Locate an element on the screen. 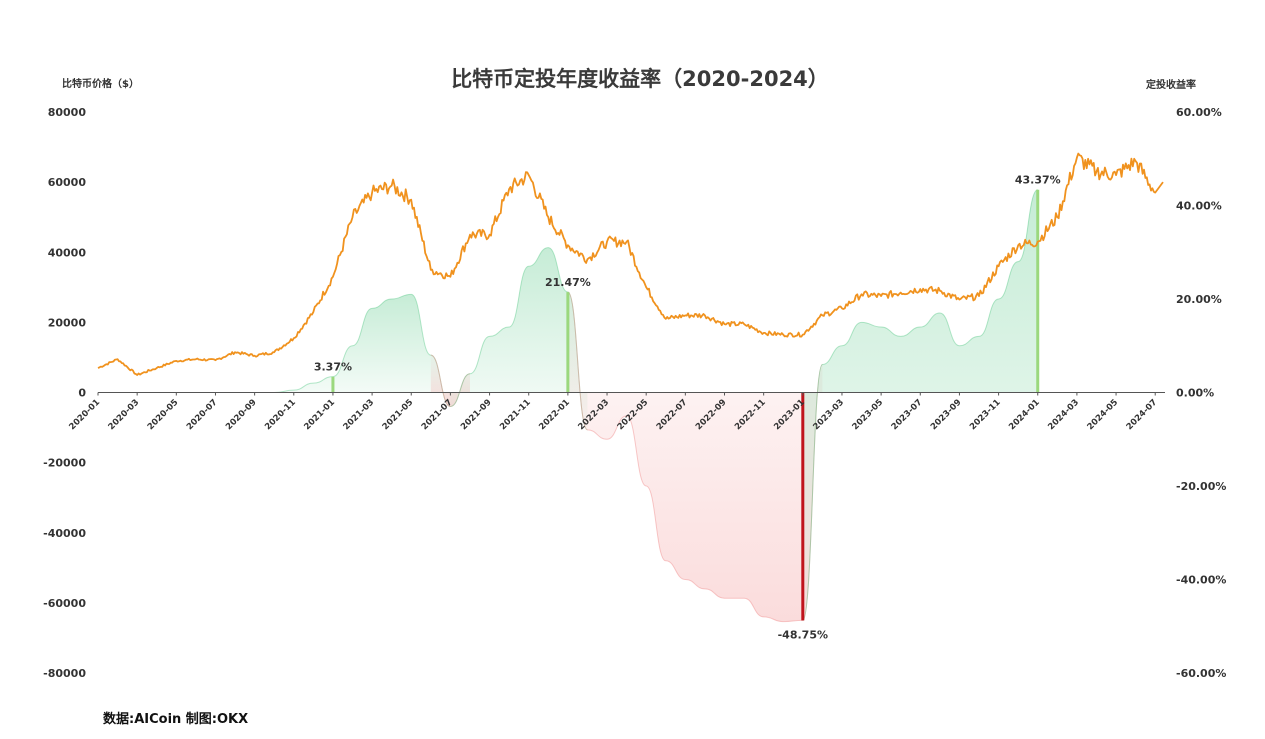 This screenshot has height=739, width=1265. left-tick-label: 60000 is located at coordinates (67, 182).